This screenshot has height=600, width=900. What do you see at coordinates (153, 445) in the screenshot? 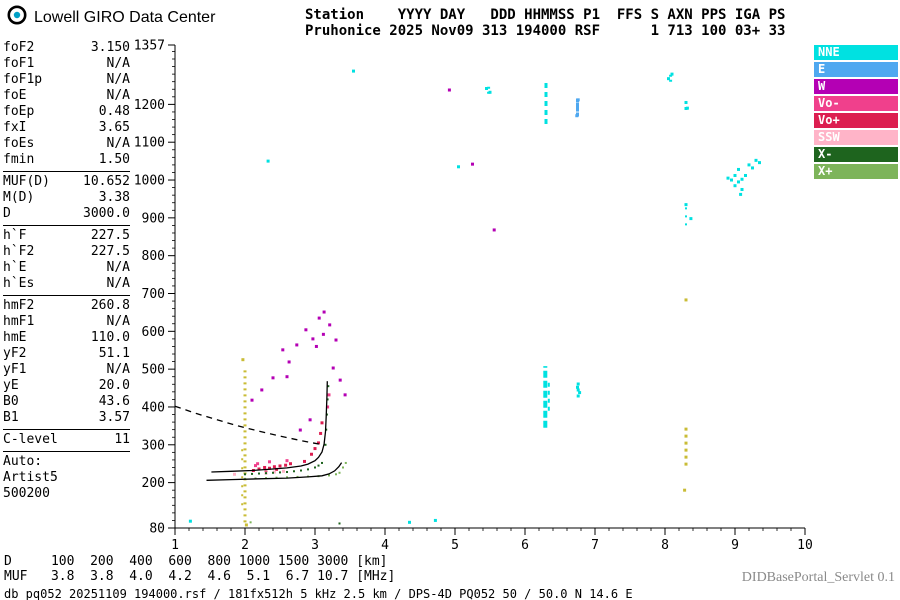
I see `y-tick-label: 300` at bounding box center [153, 445].